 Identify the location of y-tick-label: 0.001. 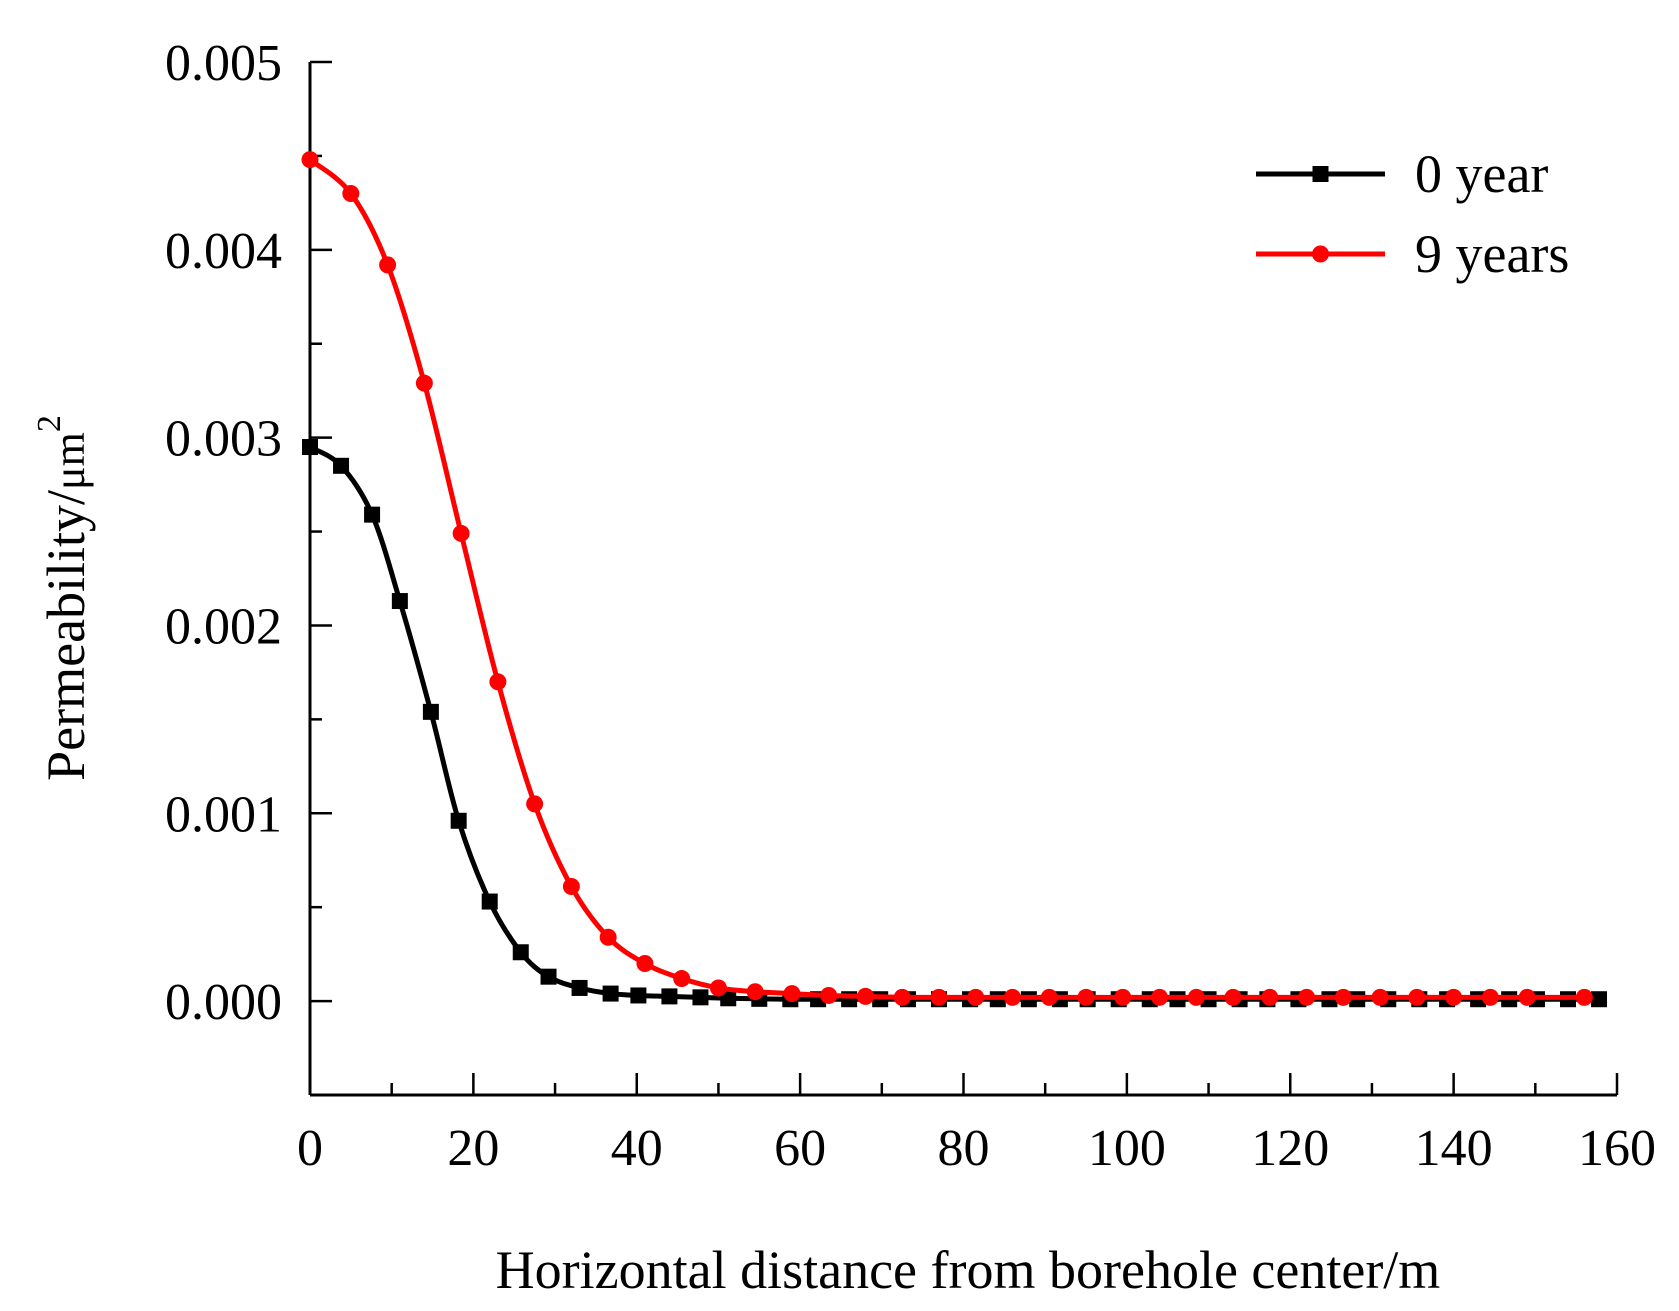
(223, 814).